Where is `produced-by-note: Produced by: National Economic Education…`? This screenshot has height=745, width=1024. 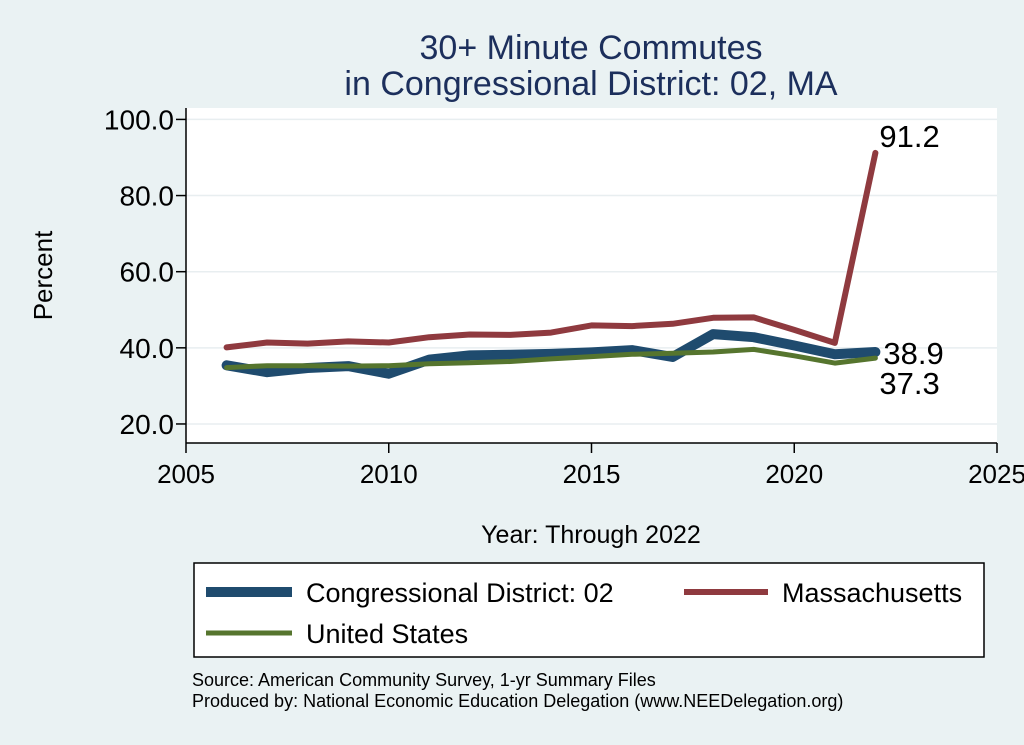 produced-by-note: Produced by: National Economic Education… is located at coordinates (518, 701).